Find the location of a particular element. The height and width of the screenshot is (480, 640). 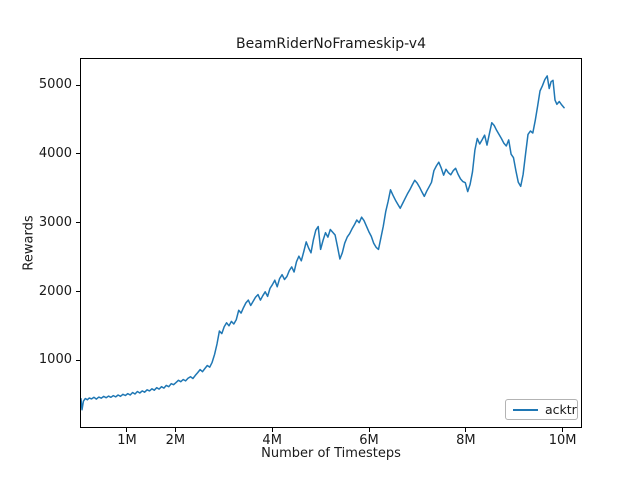

legend-line-sample-icon is located at coordinates (525, 409).